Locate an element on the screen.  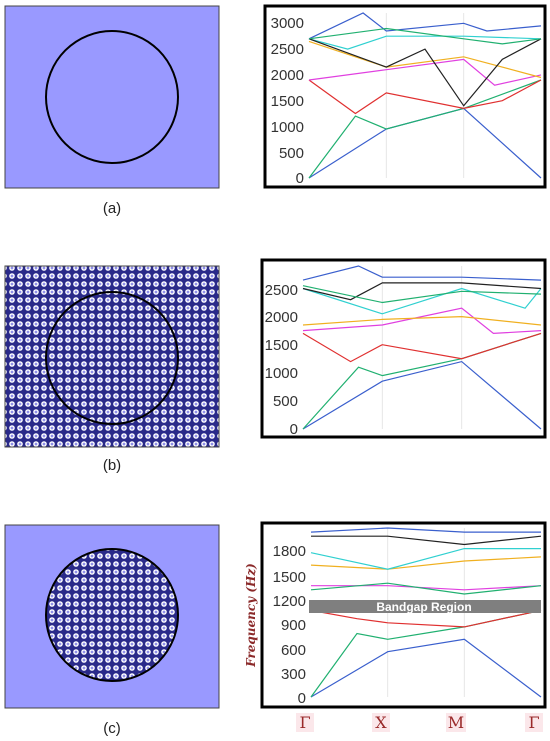
unit-cell-a-inclusion is located at coordinates (112, 97).